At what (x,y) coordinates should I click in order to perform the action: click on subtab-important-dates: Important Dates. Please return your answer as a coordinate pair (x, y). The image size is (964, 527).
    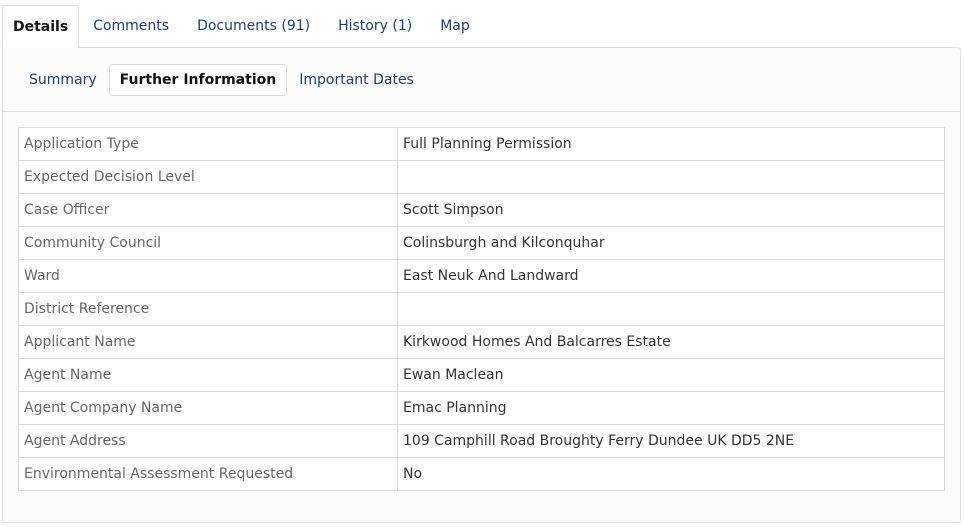
    Looking at the image, I should click on (356, 79).